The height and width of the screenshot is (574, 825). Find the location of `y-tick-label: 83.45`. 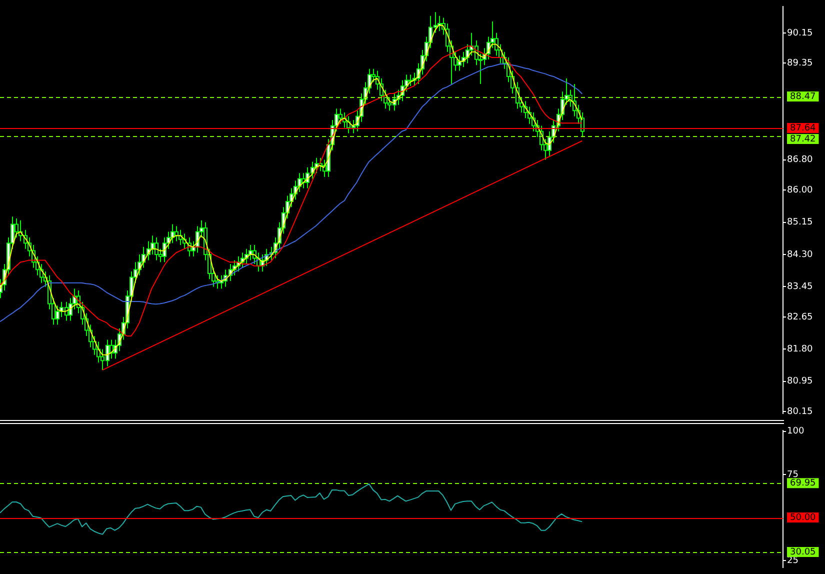

y-tick-label: 83.45 is located at coordinates (800, 287).